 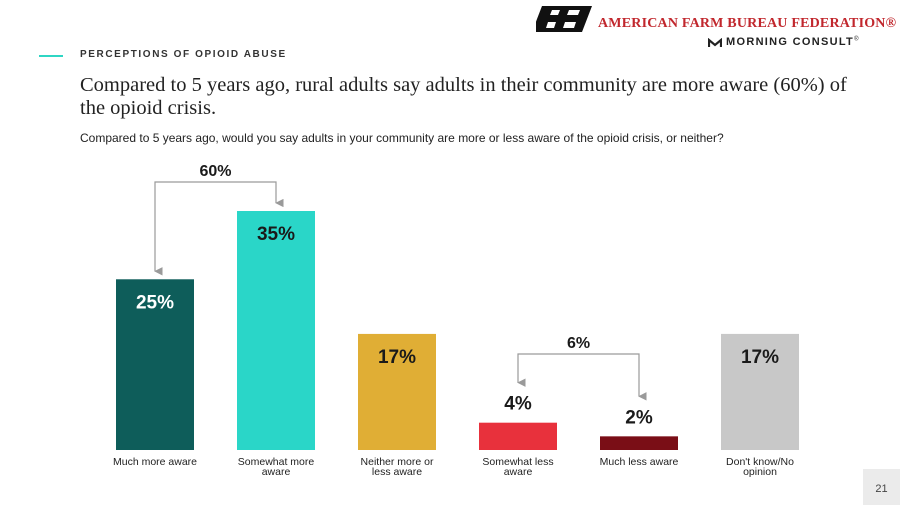 What do you see at coordinates (518, 404) in the screenshot?
I see `bar-value-label-4: 4%` at bounding box center [518, 404].